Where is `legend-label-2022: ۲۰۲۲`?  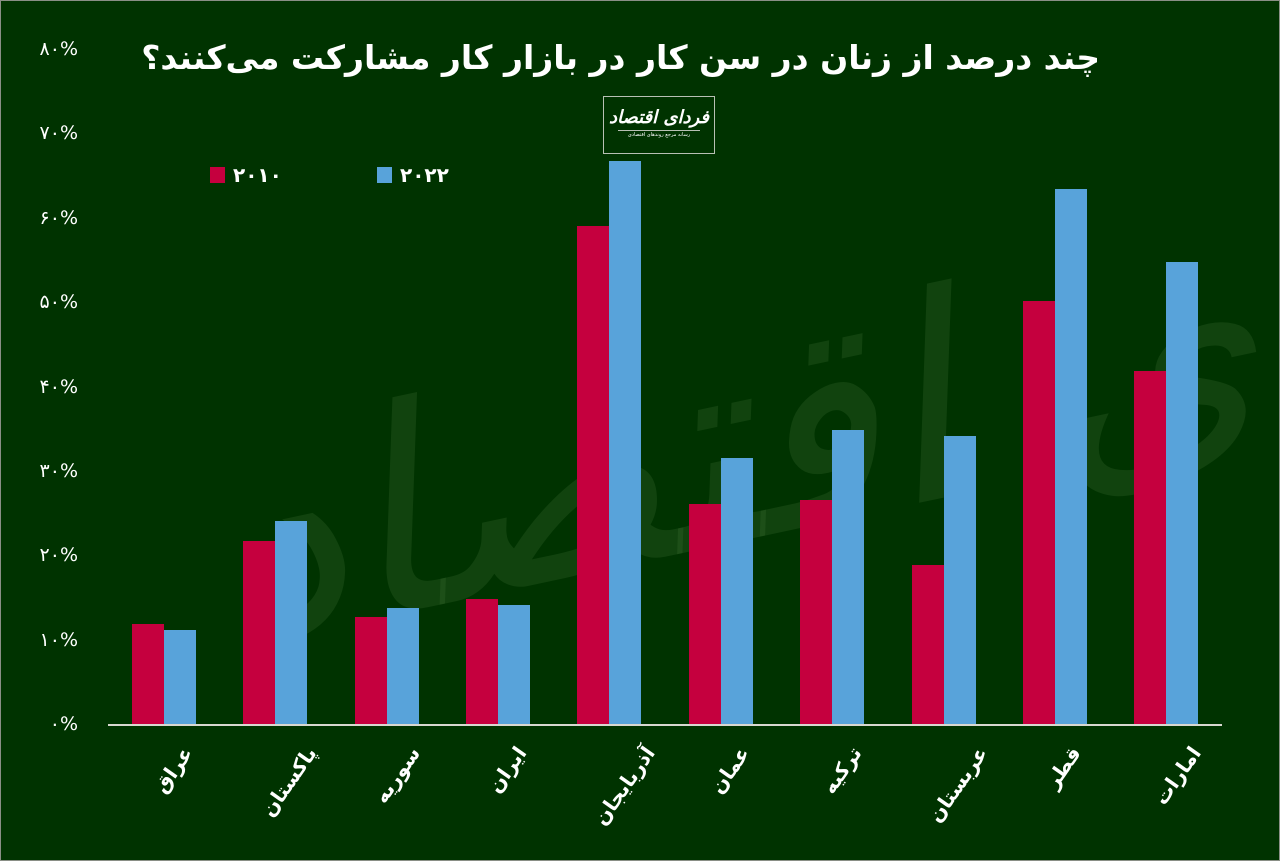 legend-label-2022: ۲۰۲۲ is located at coordinates (424, 175).